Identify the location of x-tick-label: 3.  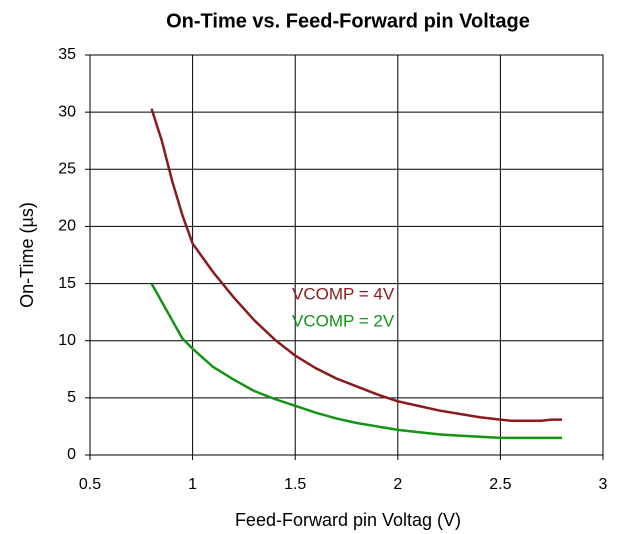
(603, 484).